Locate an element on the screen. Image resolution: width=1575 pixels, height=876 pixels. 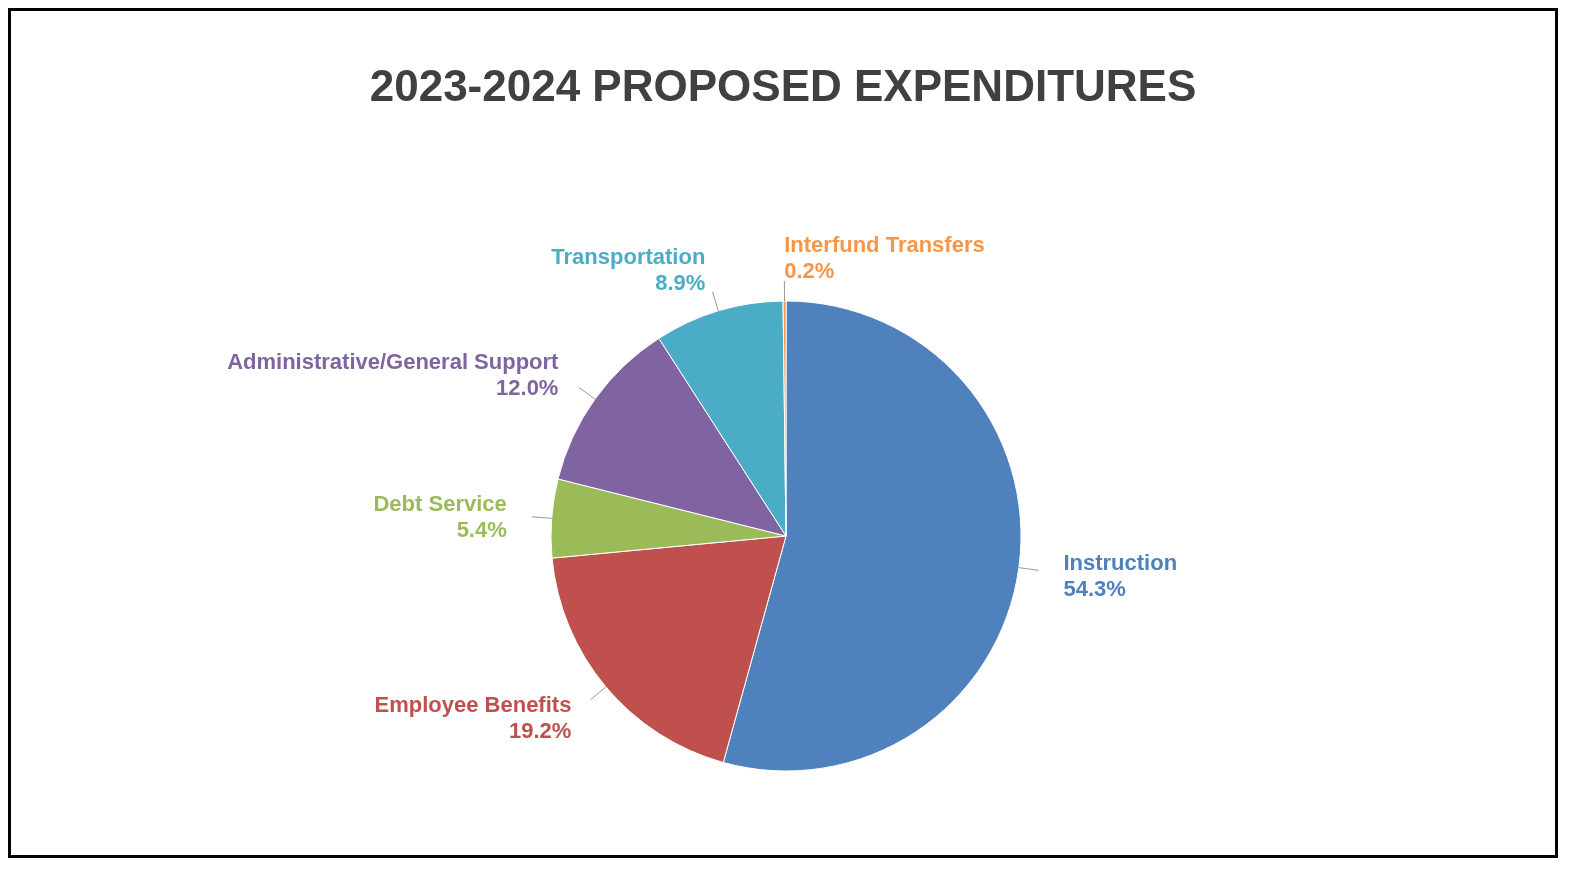
slice-label: Administrative/General Support is located at coordinates (393, 361).